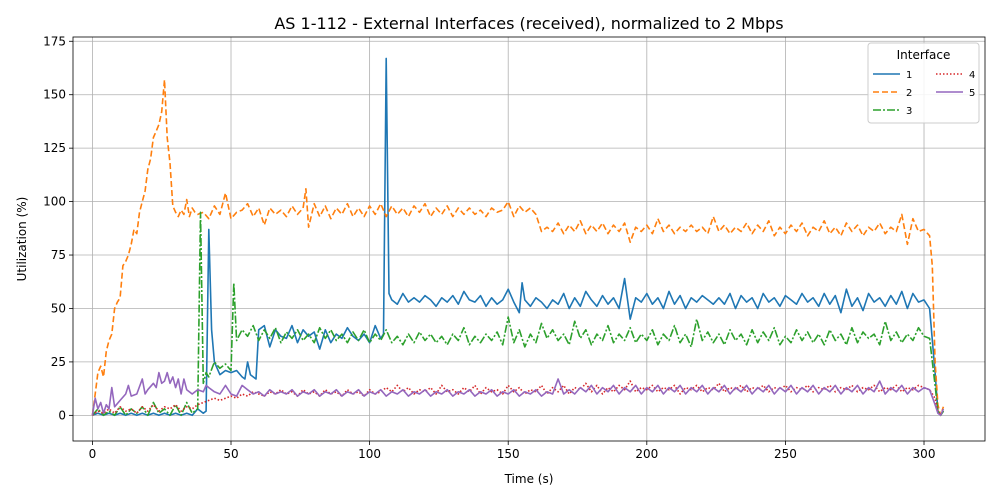 Image resolution: width=1000 pixels, height=500 pixels. What do you see at coordinates (93, 454) in the screenshot?
I see `x-tick-label: 0` at bounding box center [93, 454].